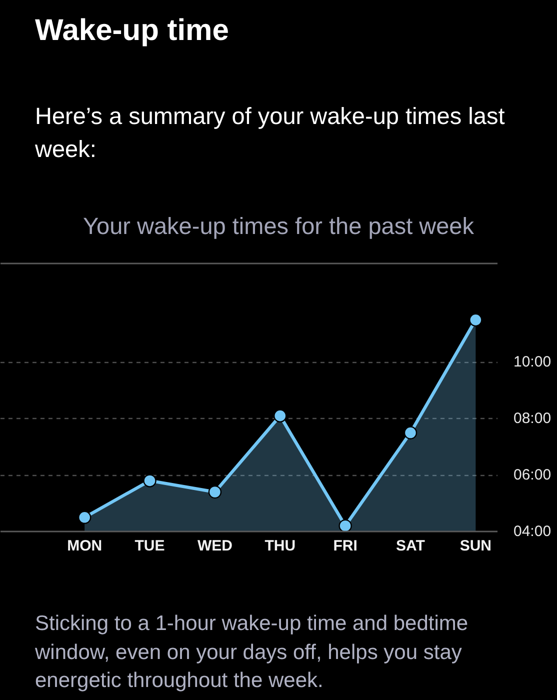  What do you see at coordinates (533, 419) in the screenshot?
I see `y-tick-label: 08:00` at bounding box center [533, 419].